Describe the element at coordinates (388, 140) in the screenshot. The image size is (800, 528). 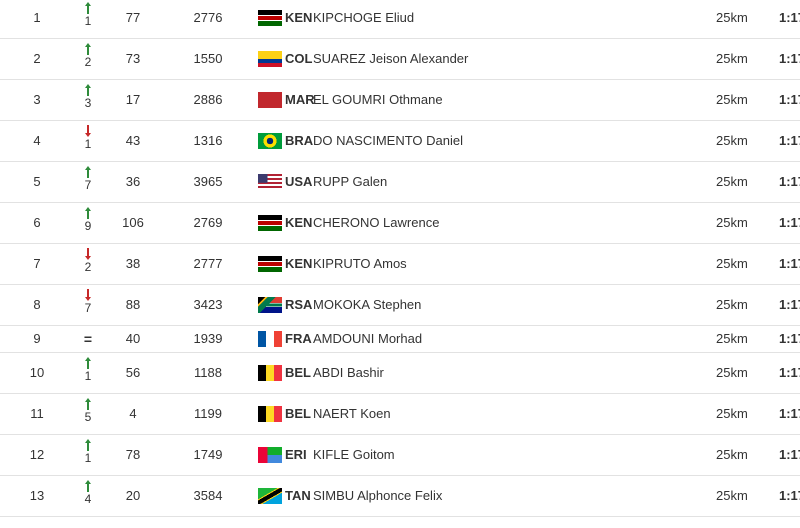
I see `athlete-name: DO NASCIMENTO Daniel` at that location.